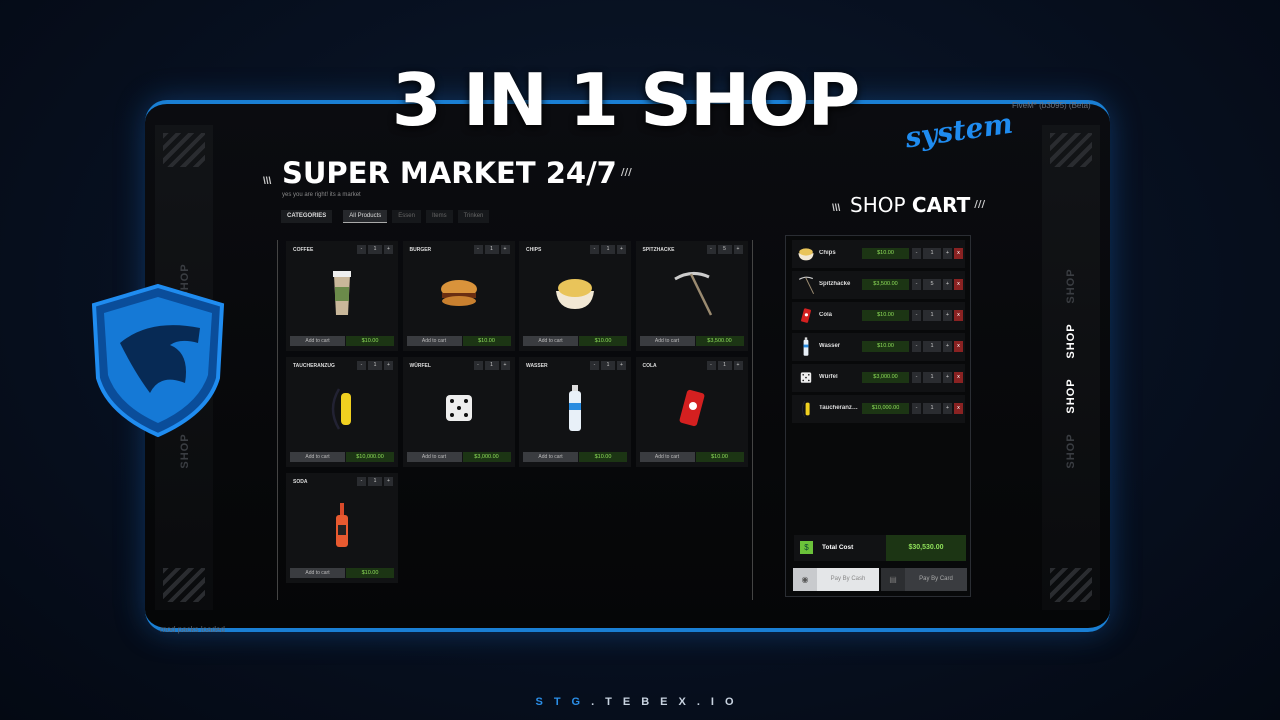 The image size is (1280, 720). I want to click on product-card: BURGER -1 + Add to cart $10.00, so click(458, 296).